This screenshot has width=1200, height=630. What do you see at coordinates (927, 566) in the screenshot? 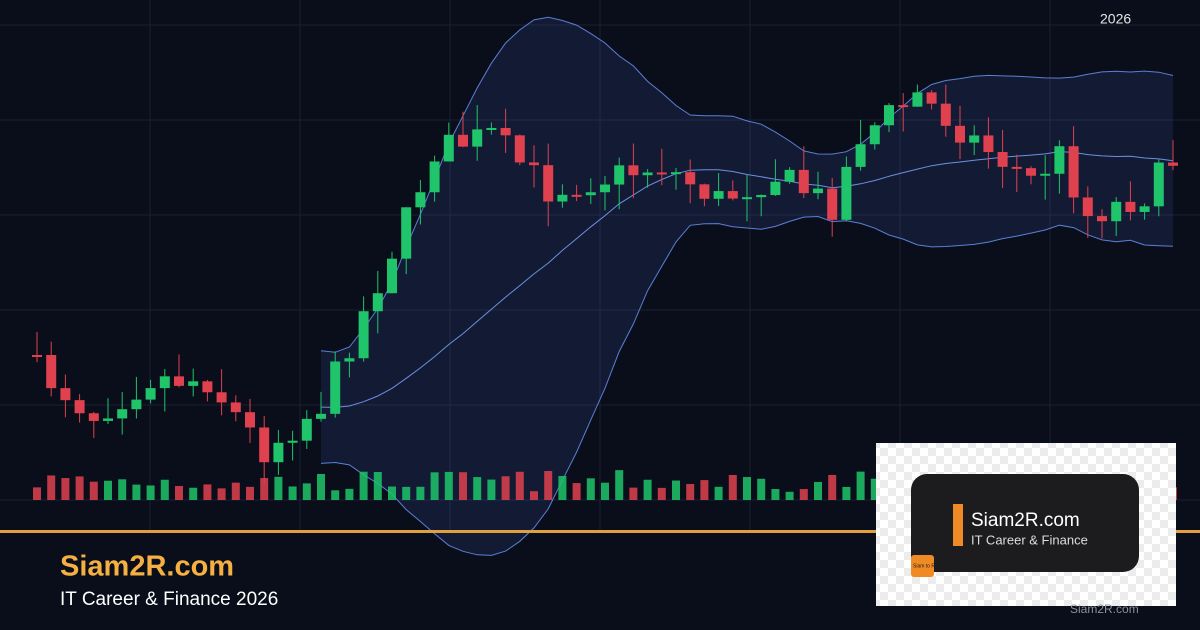
I see `card-icon-label: Siam to Rich` at bounding box center [927, 566].